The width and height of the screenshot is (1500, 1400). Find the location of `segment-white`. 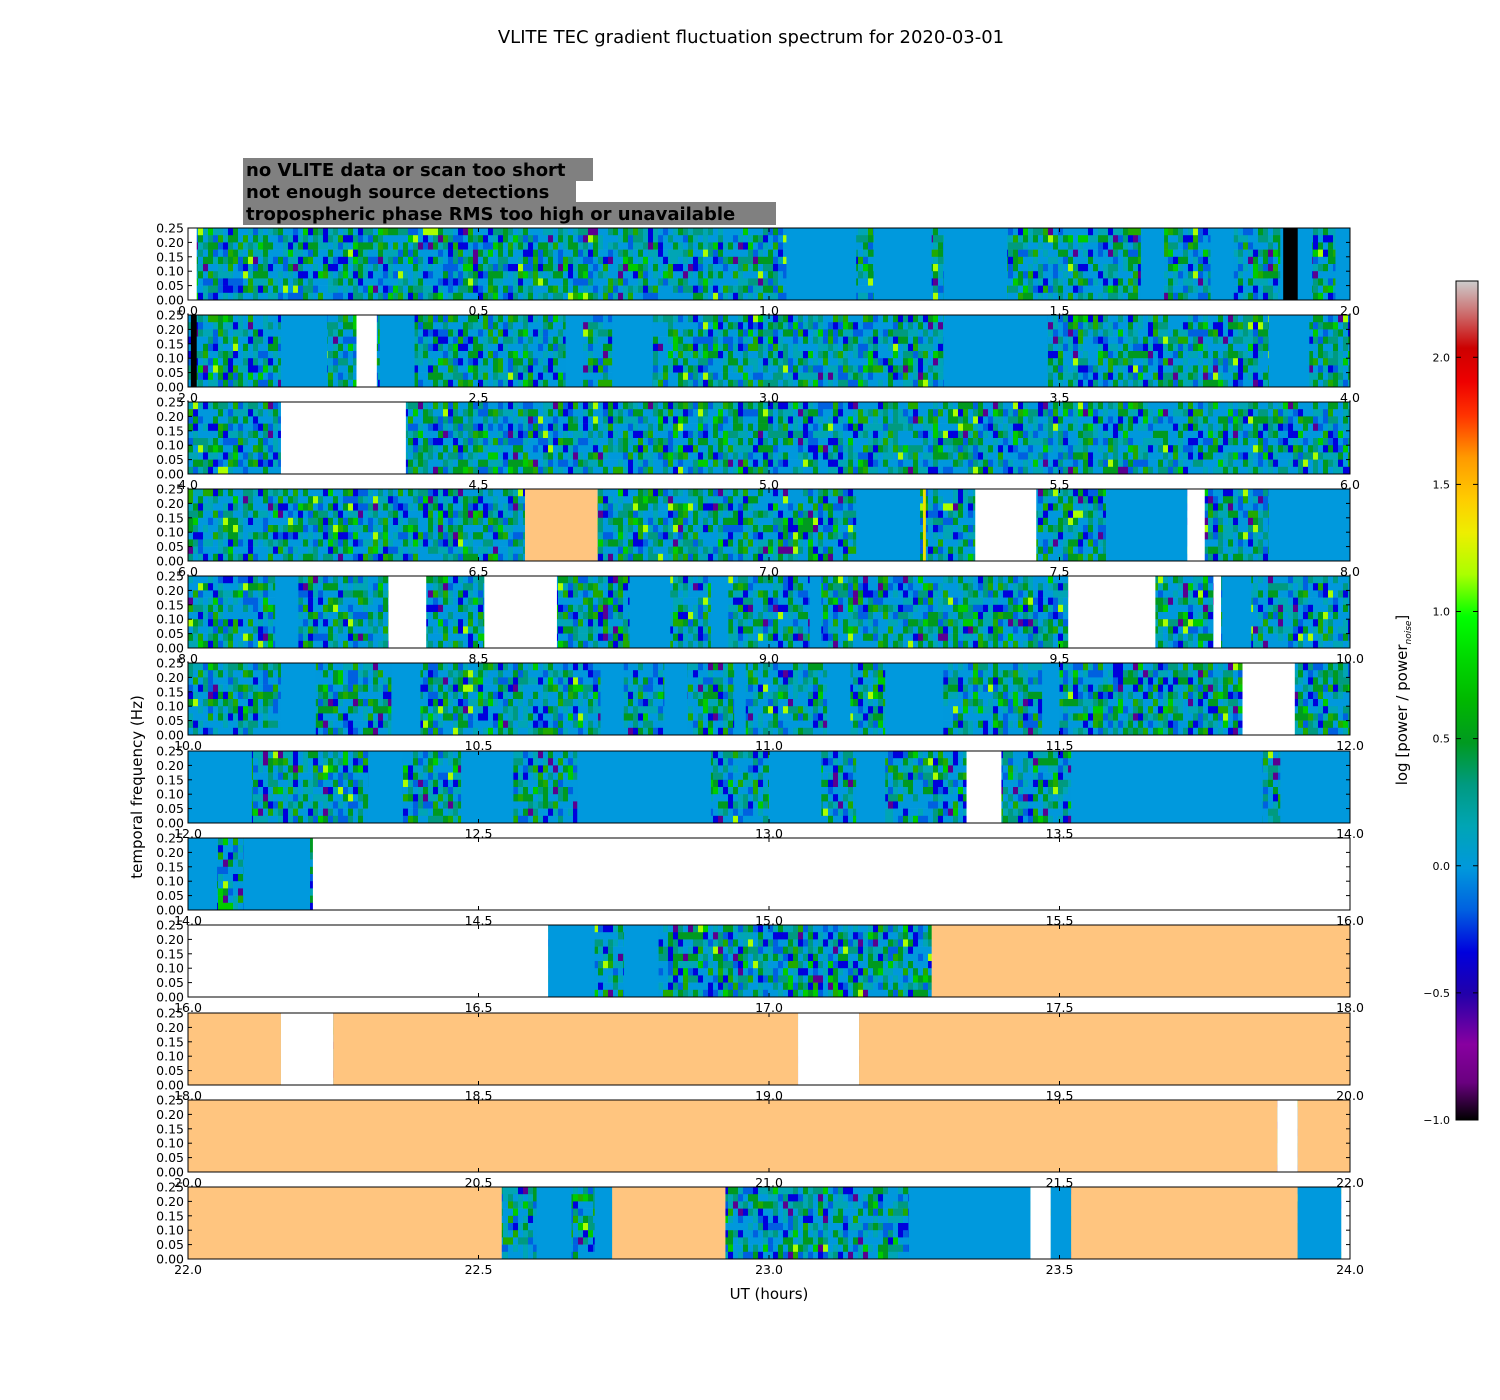

segment-white is located at coordinates (366, 351).